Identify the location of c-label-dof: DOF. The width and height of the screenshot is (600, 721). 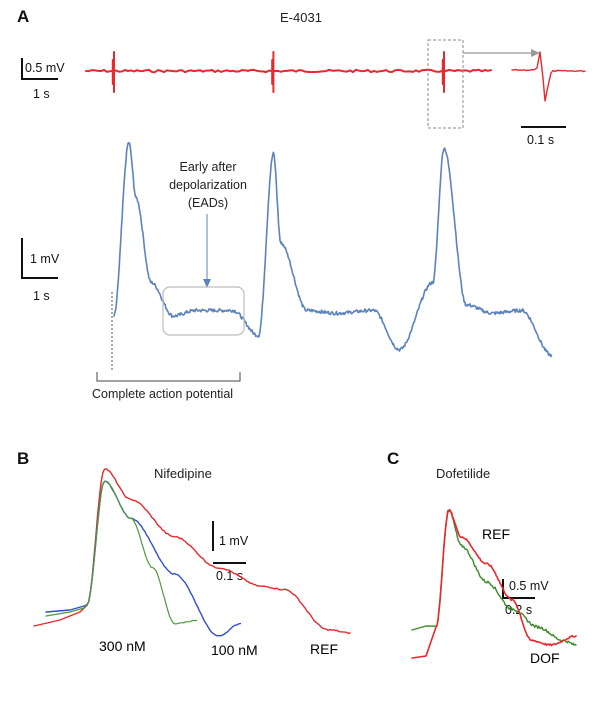
(545, 658).